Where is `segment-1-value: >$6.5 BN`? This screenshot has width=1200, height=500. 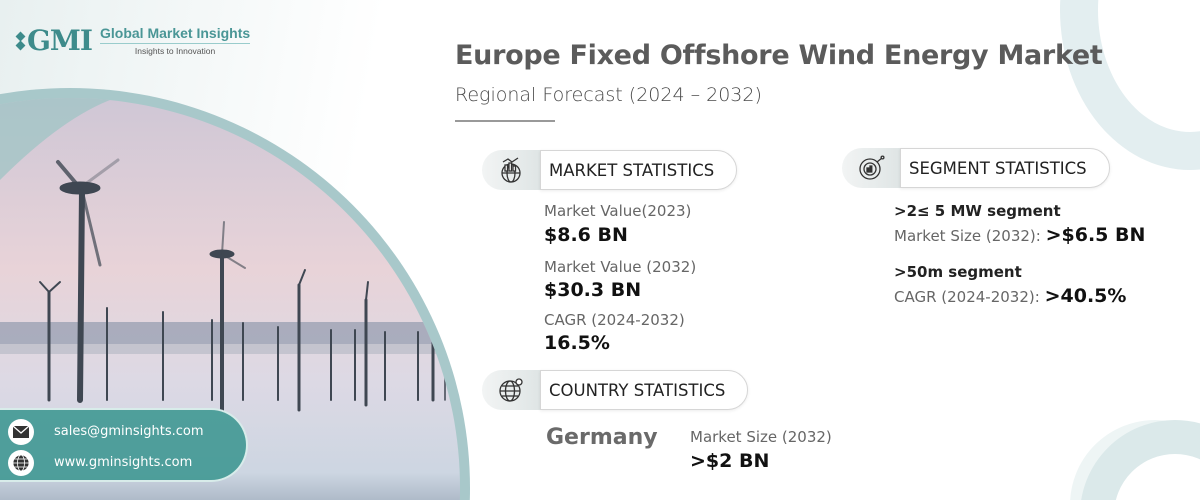
segment-1-value: >$6.5 BN is located at coordinates (1095, 235).